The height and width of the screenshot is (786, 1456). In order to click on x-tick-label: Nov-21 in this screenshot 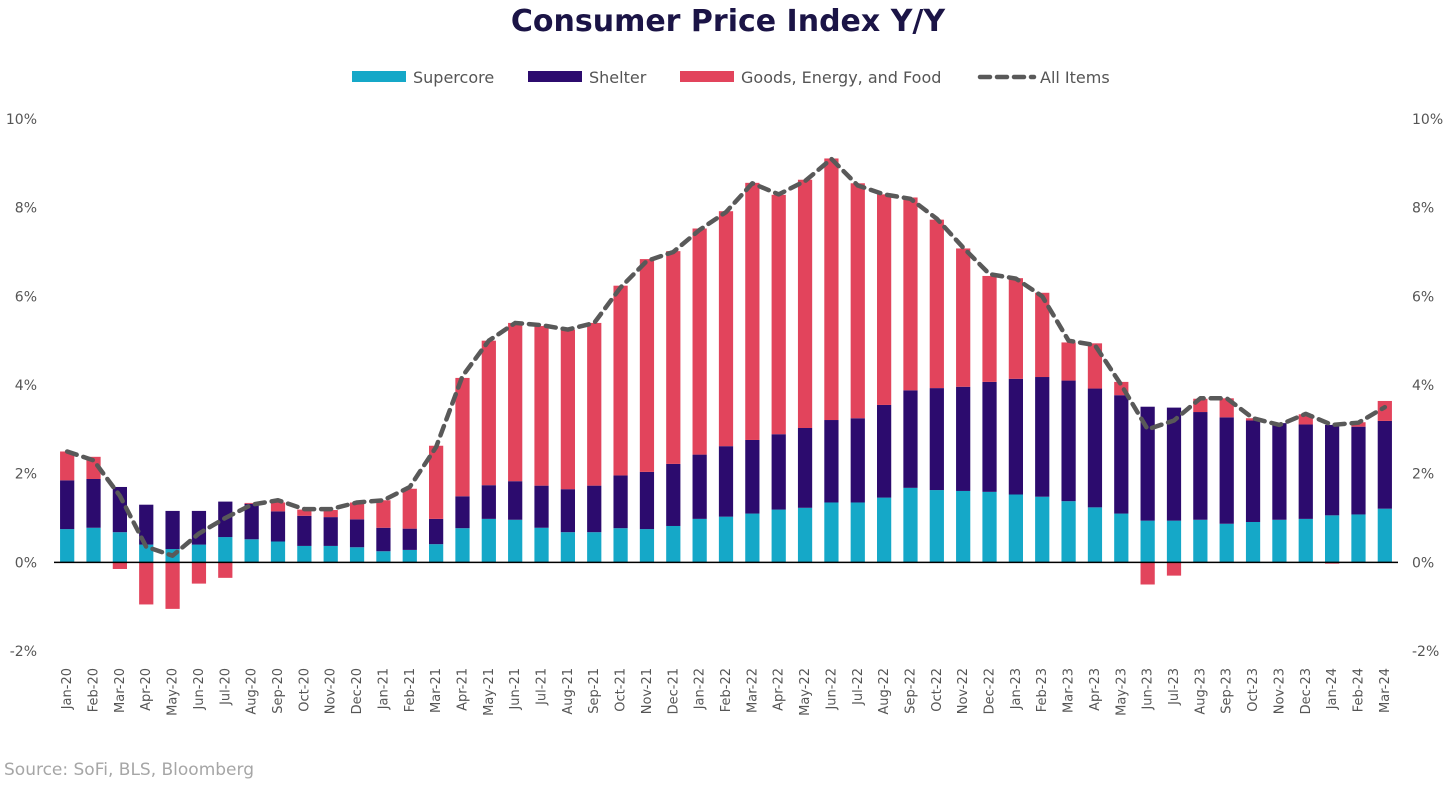, I will do `click(647, 691)`.